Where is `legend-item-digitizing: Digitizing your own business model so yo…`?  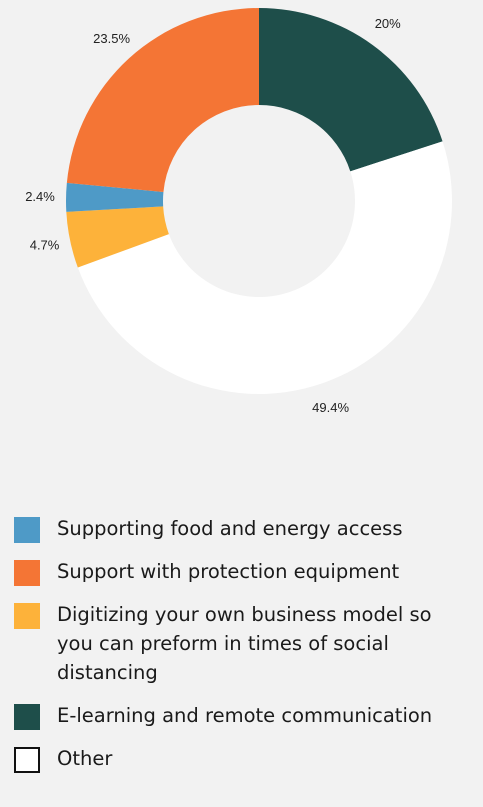 legend-item-digitizing: Digitizing your own business model so yo… is located at coordinates (244, 643).